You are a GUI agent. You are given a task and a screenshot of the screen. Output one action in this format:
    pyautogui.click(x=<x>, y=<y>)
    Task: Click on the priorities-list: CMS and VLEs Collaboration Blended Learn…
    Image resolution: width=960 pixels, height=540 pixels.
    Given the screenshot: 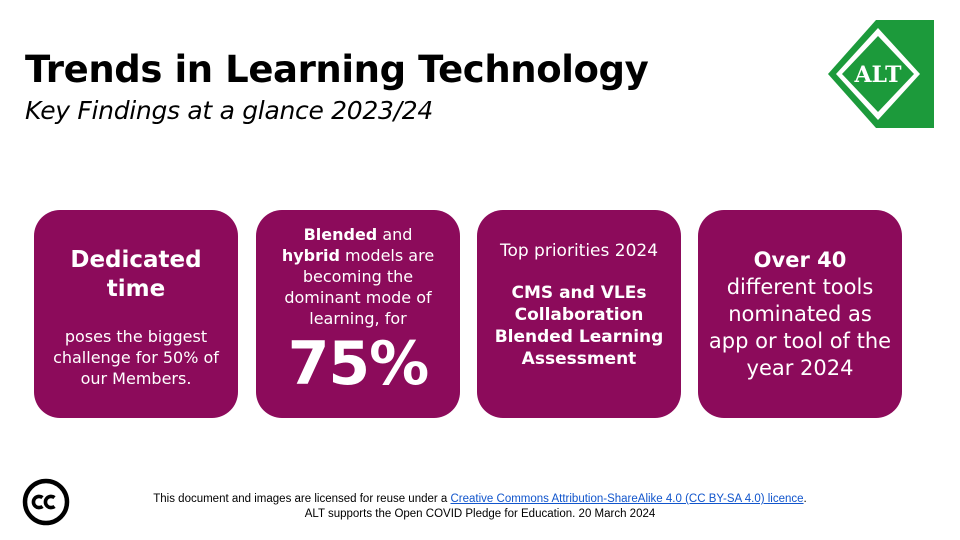 What is the action you would take?
    pyautogui.click(x=579, y=326)
    